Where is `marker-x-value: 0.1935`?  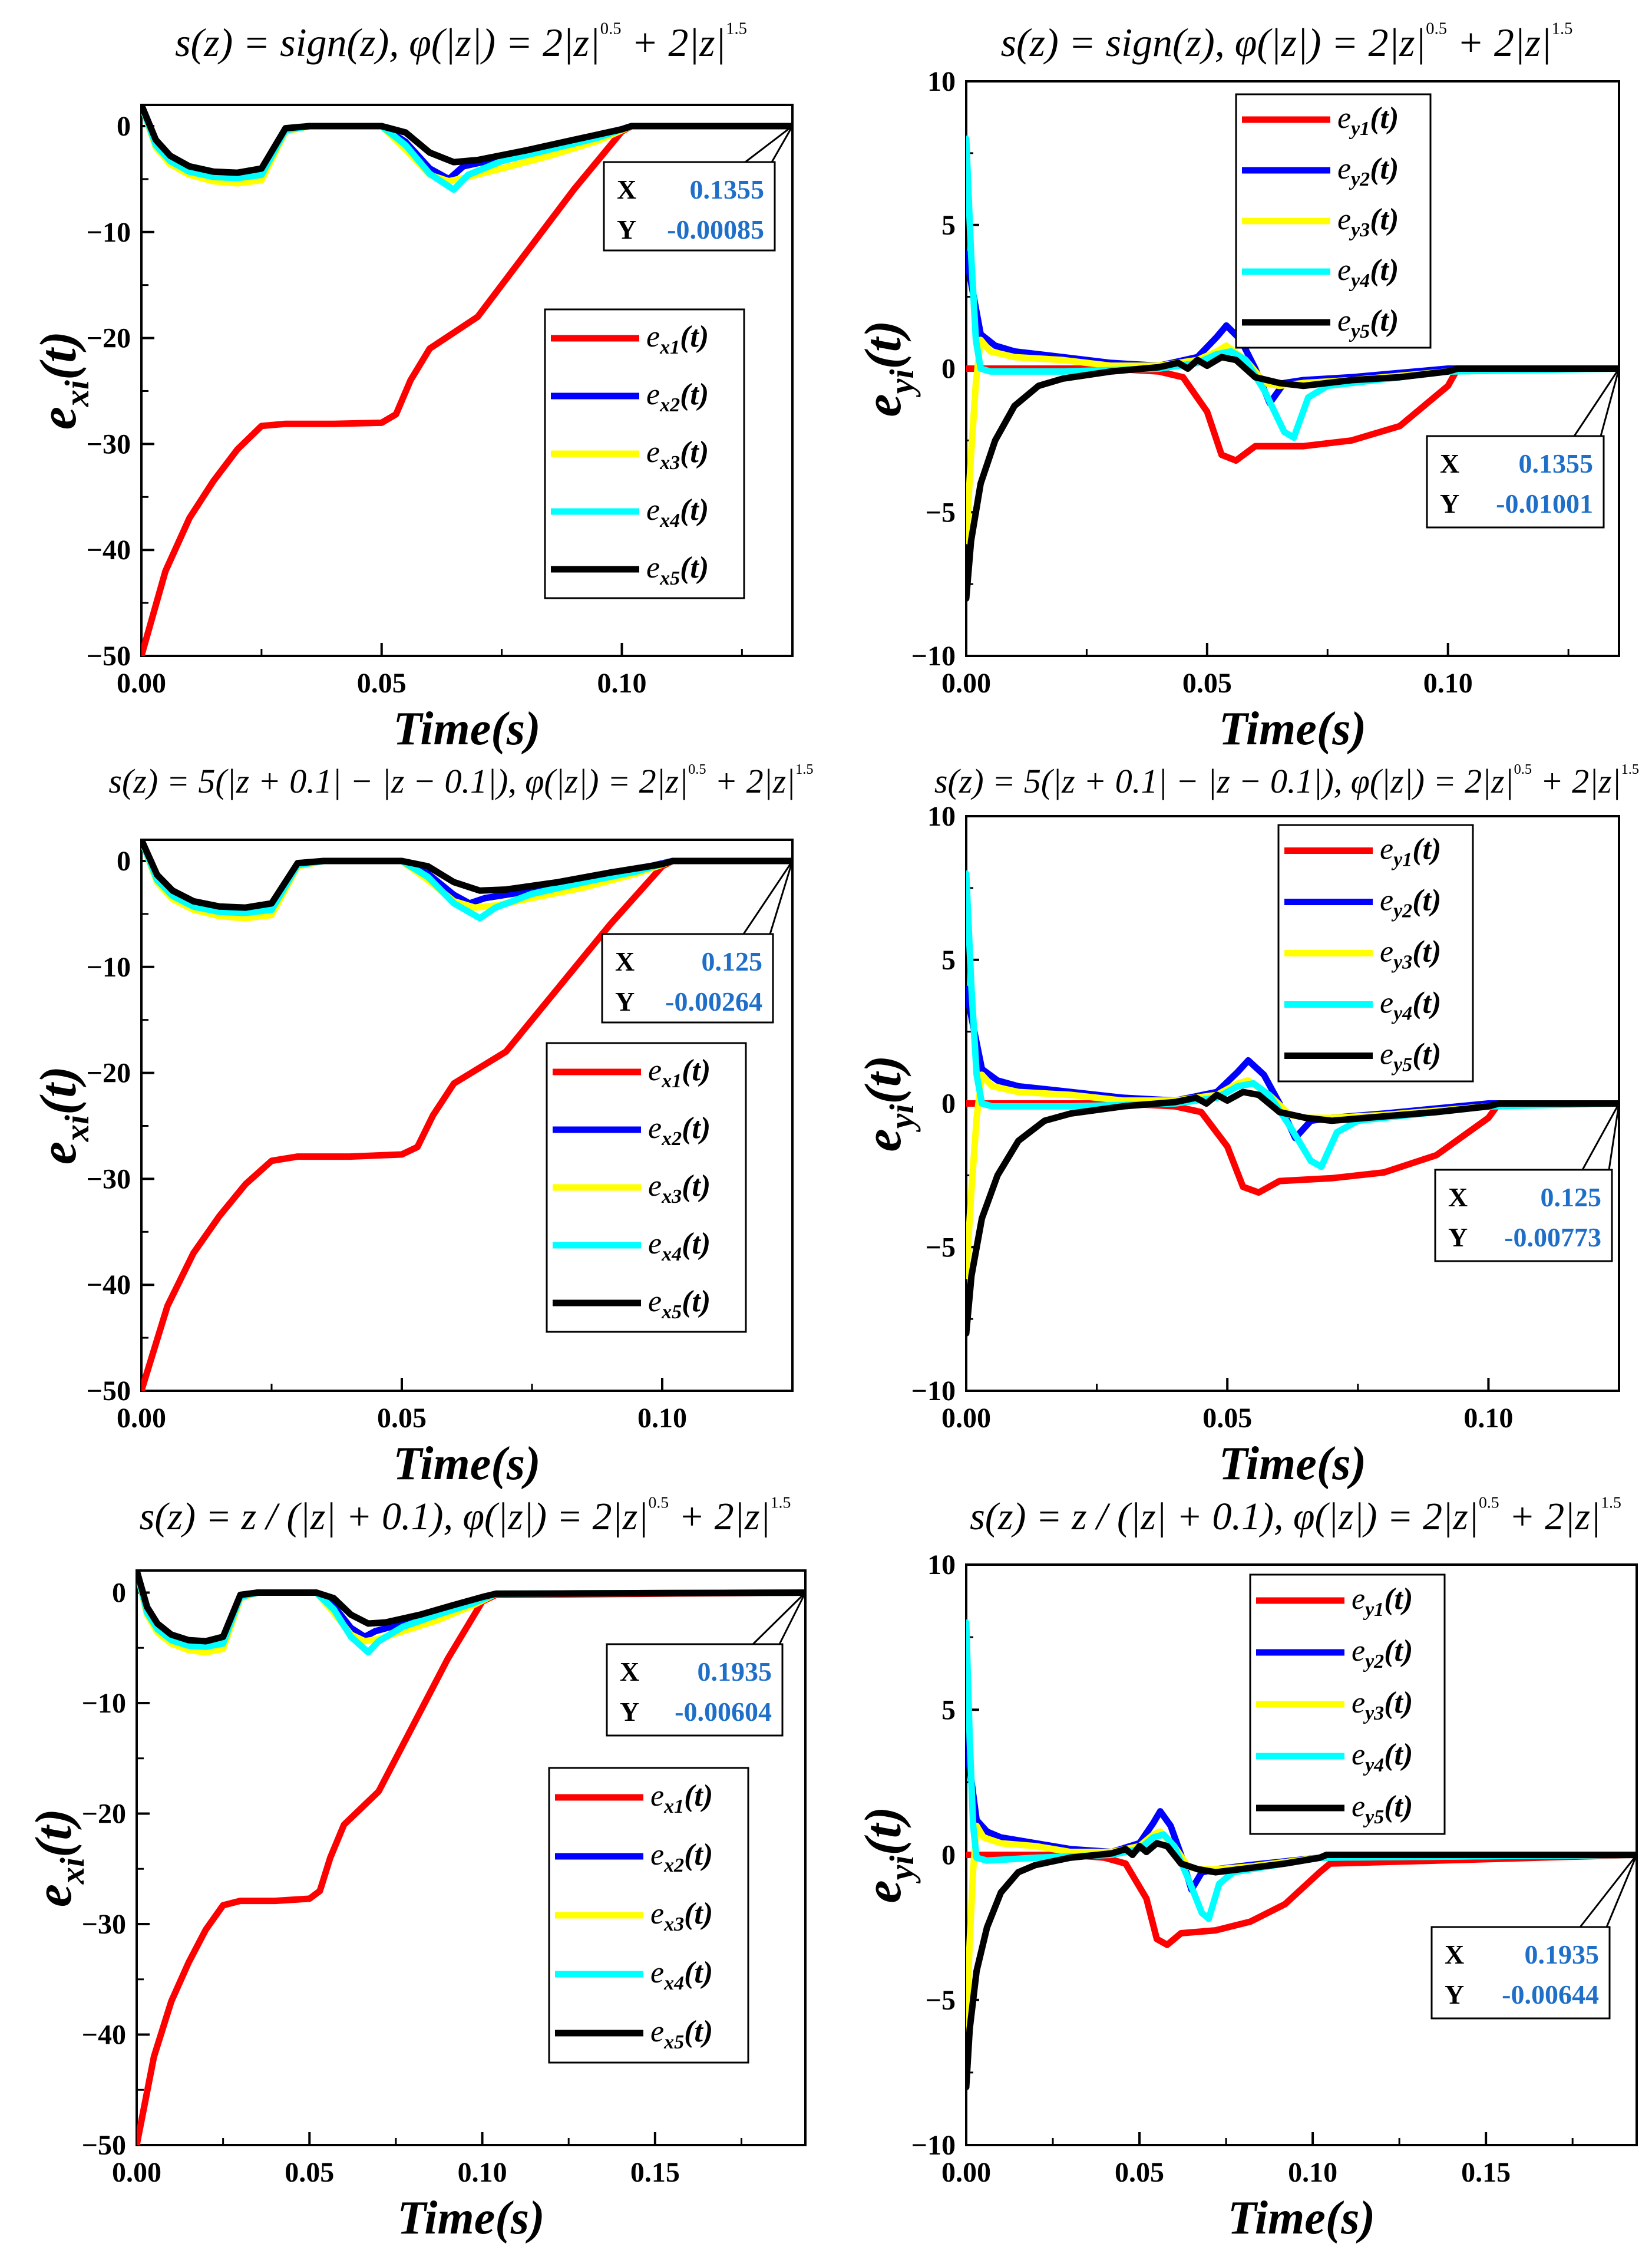
marker-x-value: 0.1935 is located at coordinates (735, 1672).